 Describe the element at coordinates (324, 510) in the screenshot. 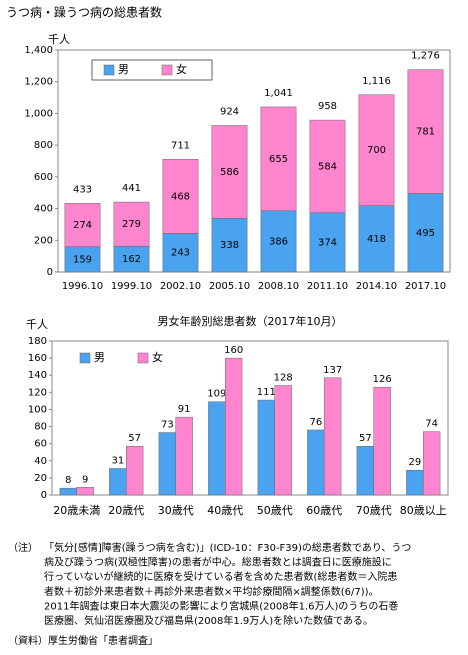

I see `x-tick-label: 60歳代` at that location.